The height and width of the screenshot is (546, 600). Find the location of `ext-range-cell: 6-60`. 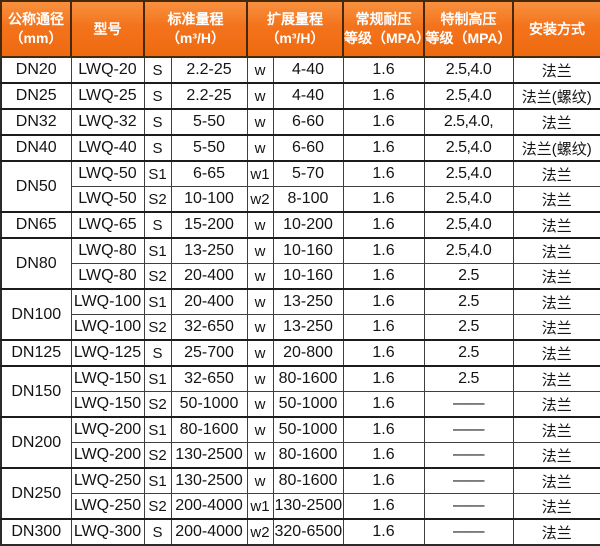

ext-range-cell: 6-60 is located at coordinates (308, 122).